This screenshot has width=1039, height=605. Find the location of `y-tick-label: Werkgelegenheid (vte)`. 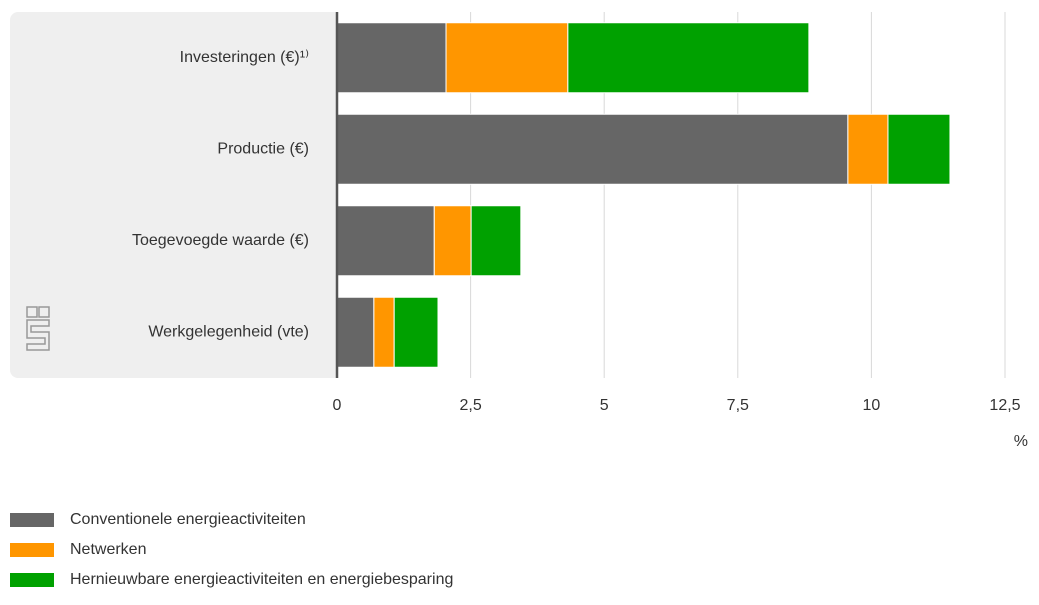

y-tick-label: Werkgelegenheid (vte) is located at coordinates (228, 331).